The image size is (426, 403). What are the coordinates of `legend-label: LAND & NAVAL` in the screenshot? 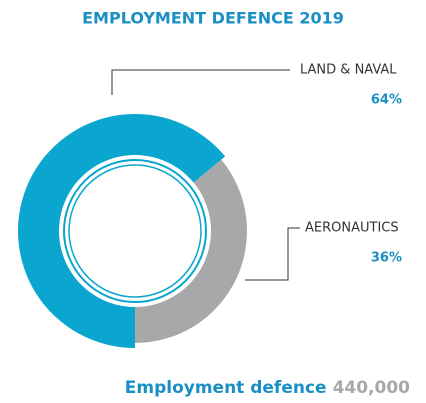 It's located at (348, 70).